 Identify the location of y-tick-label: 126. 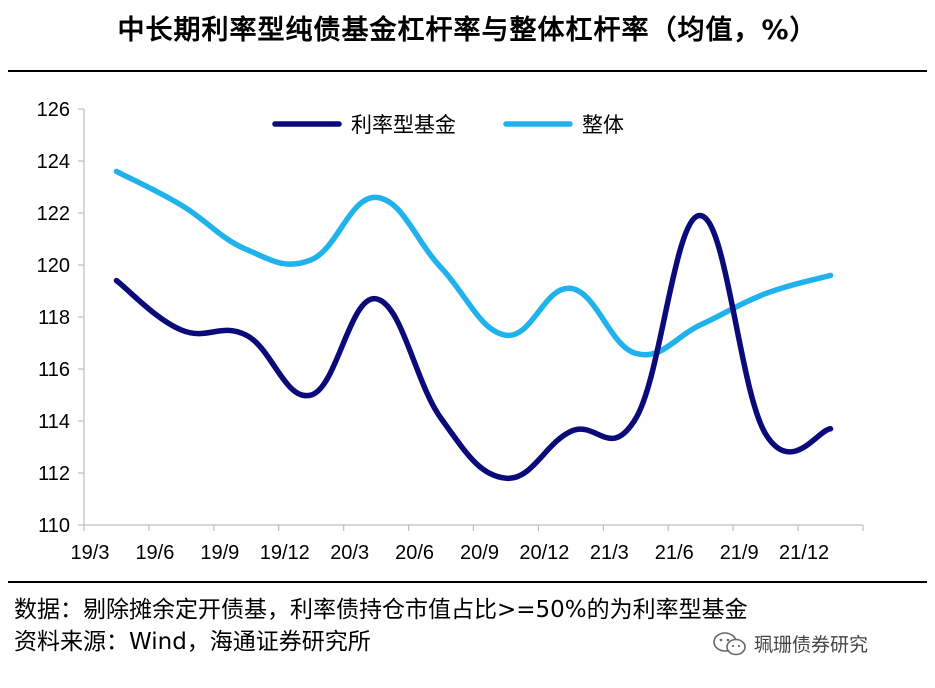
(53, 110).